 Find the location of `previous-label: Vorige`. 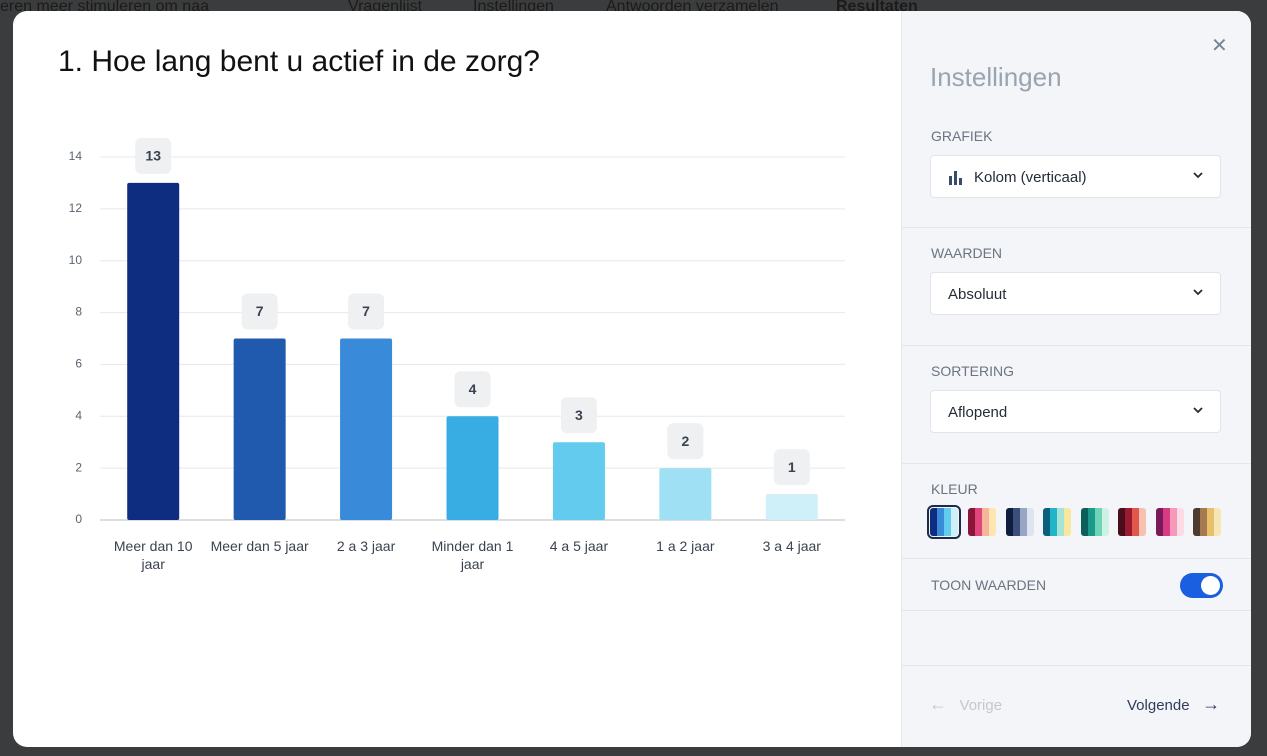

previous-label: Vorige is located at coordinates (981, 705).